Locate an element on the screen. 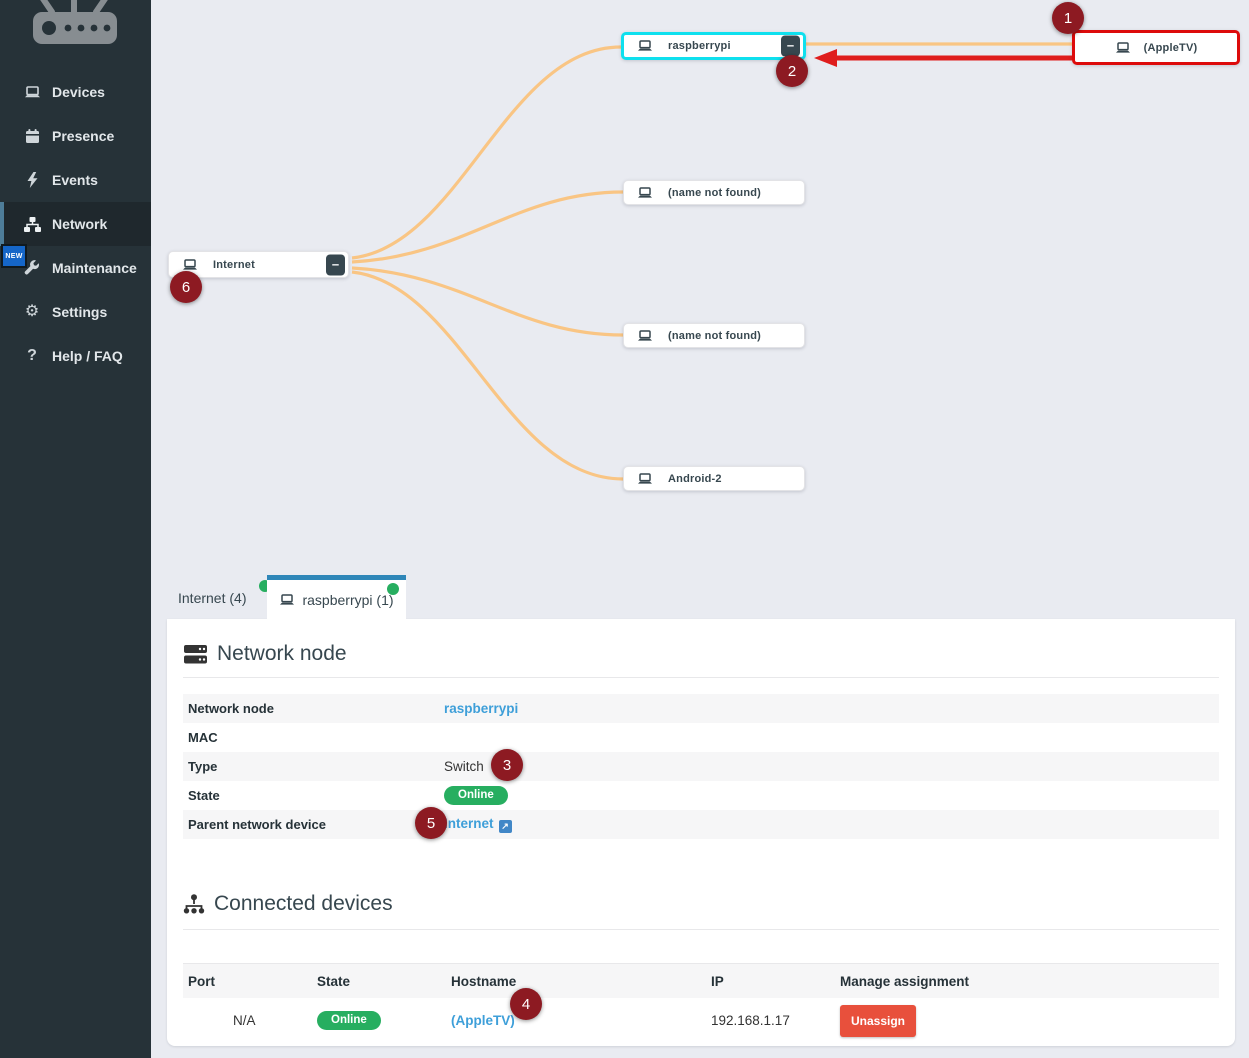 The image size is (1249, 1058). node-label: raspberrypi is located at coordinates (699, 46).